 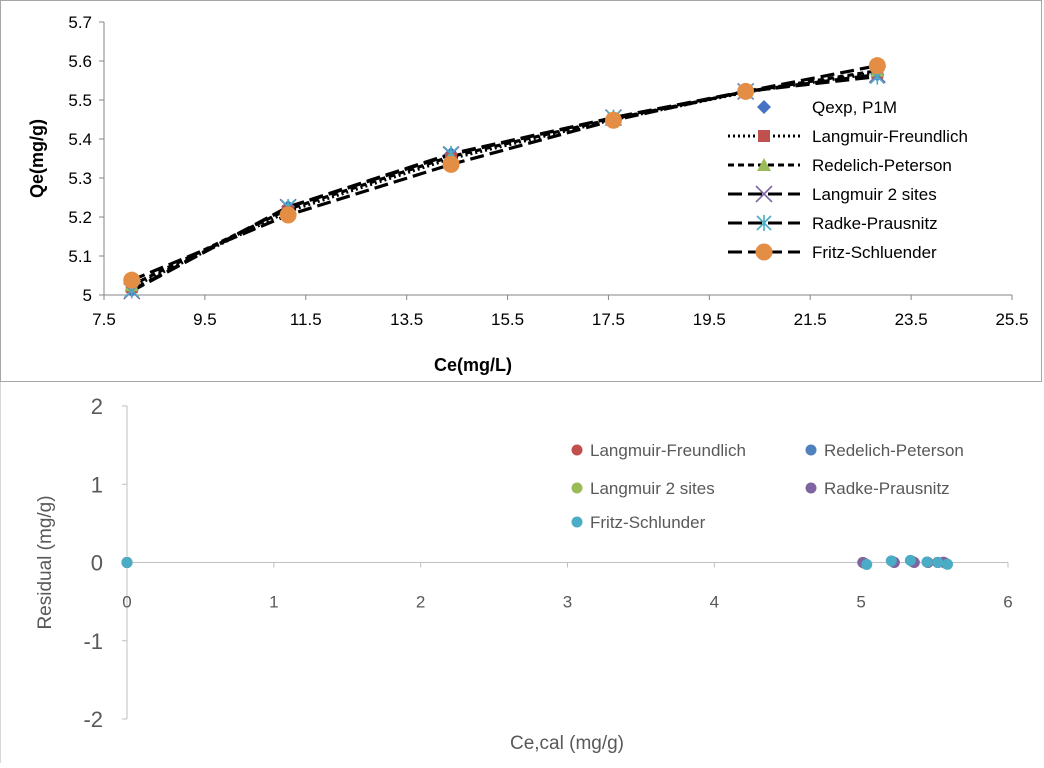 I want to click on top-legend-entry: Qexp, P1M, so click(x=827, y=107).